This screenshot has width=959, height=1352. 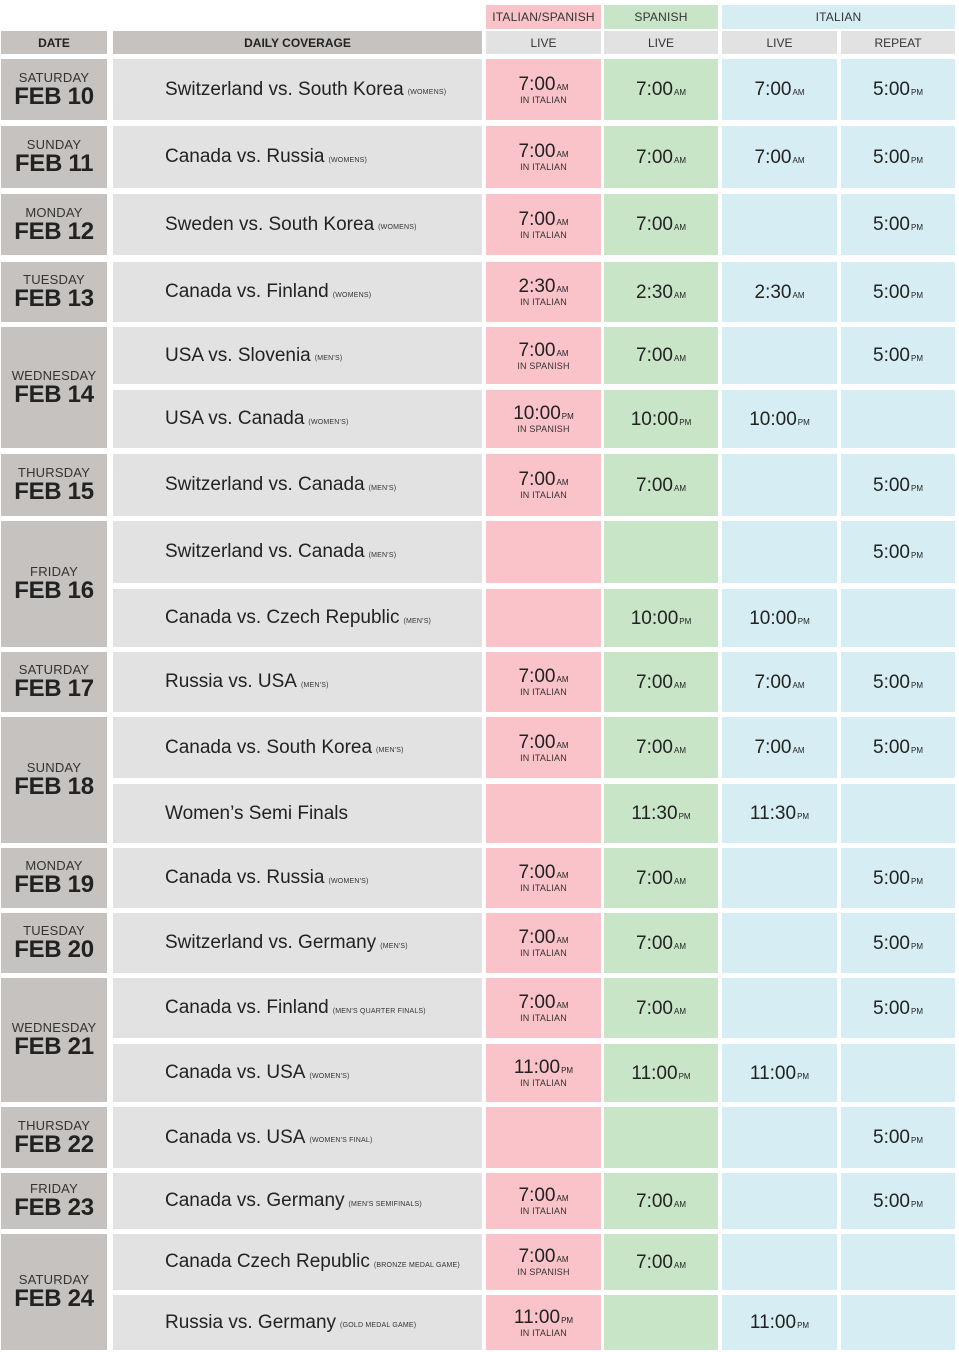 What do you see at coordinates (54, 375) in the screenshot?
I see `day-of-week: WEDNESDAY` at bounding box center [54, 375].